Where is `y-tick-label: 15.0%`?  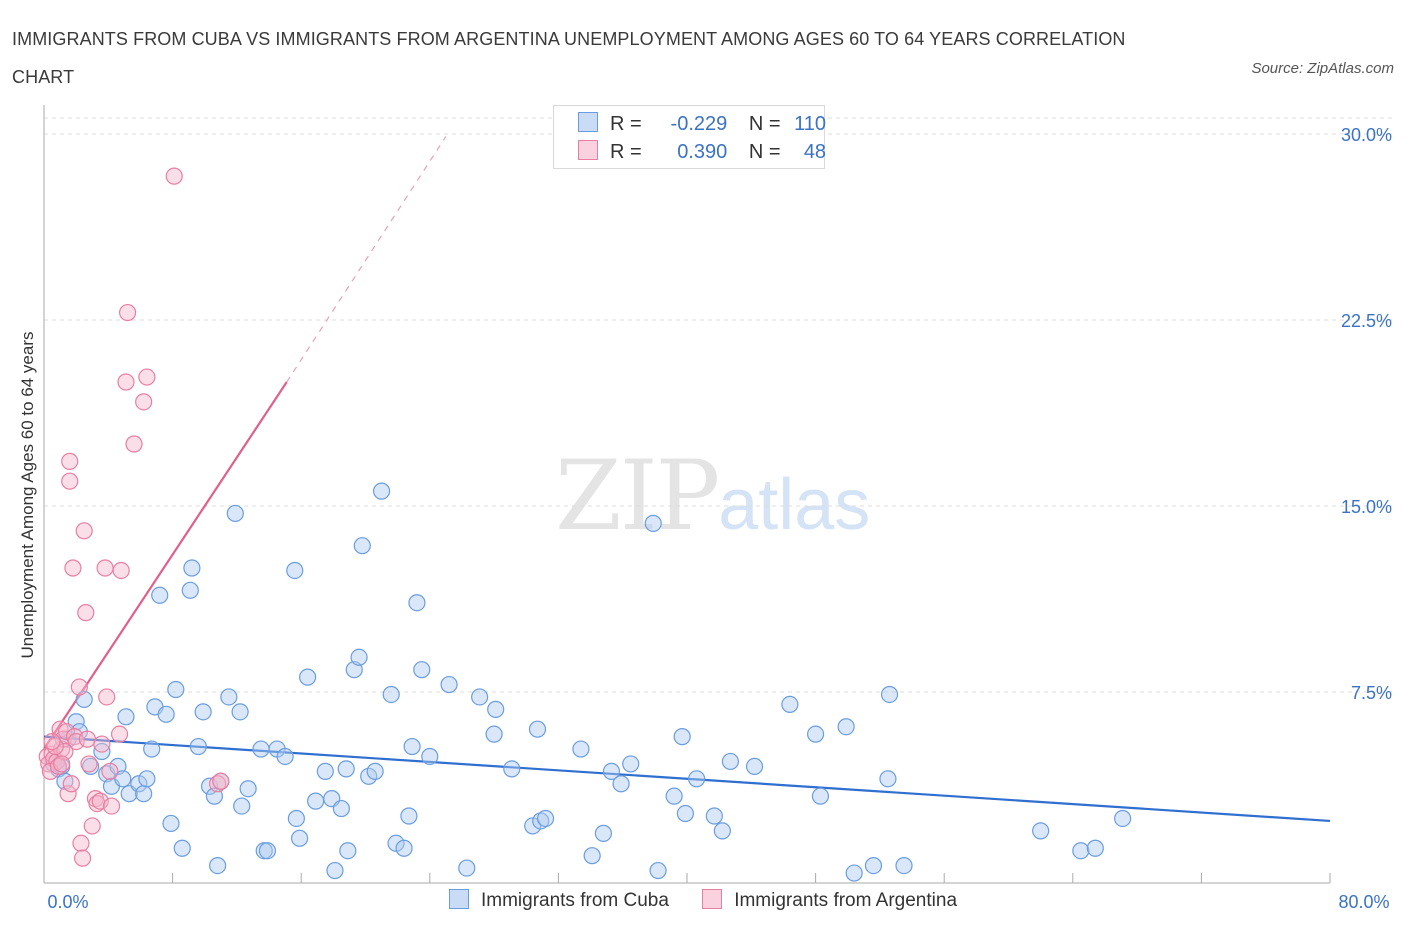 y-tick-label: 15.0% is located at coordinates (1366, 507).